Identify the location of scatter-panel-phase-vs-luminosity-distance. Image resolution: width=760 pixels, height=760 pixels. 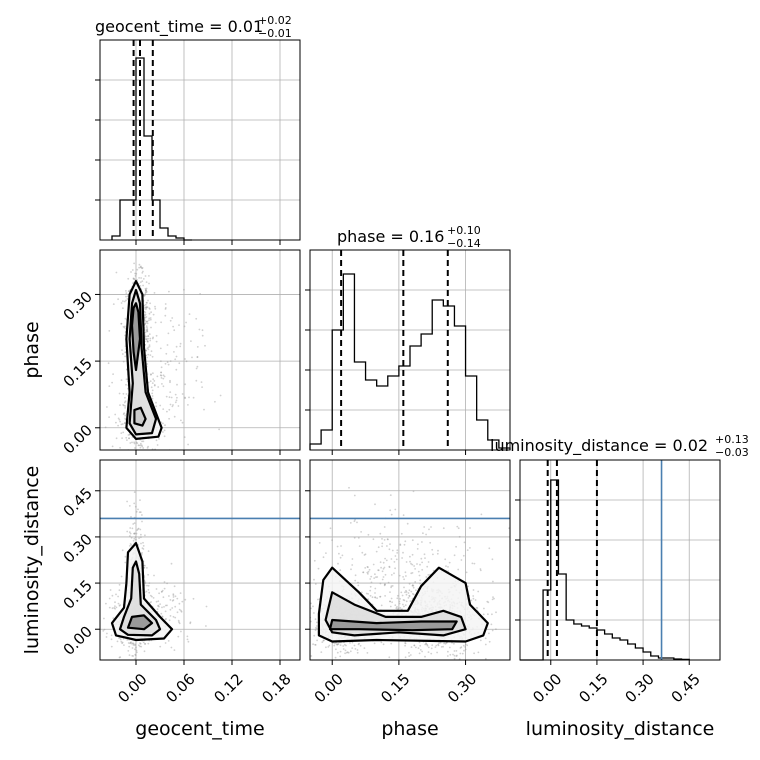
(407, 562).